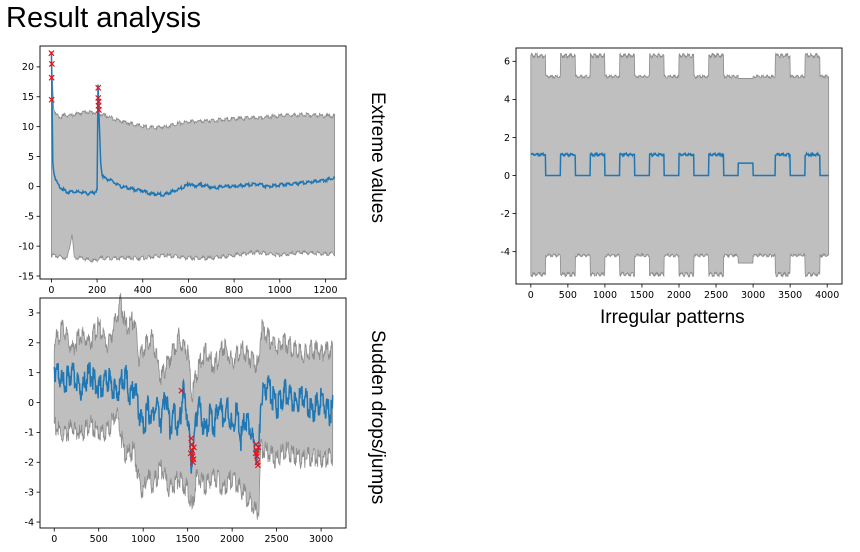 This screenshot has height=552, width=860. I want to click on extreme-xtick-label: 200, so click(97, 290).